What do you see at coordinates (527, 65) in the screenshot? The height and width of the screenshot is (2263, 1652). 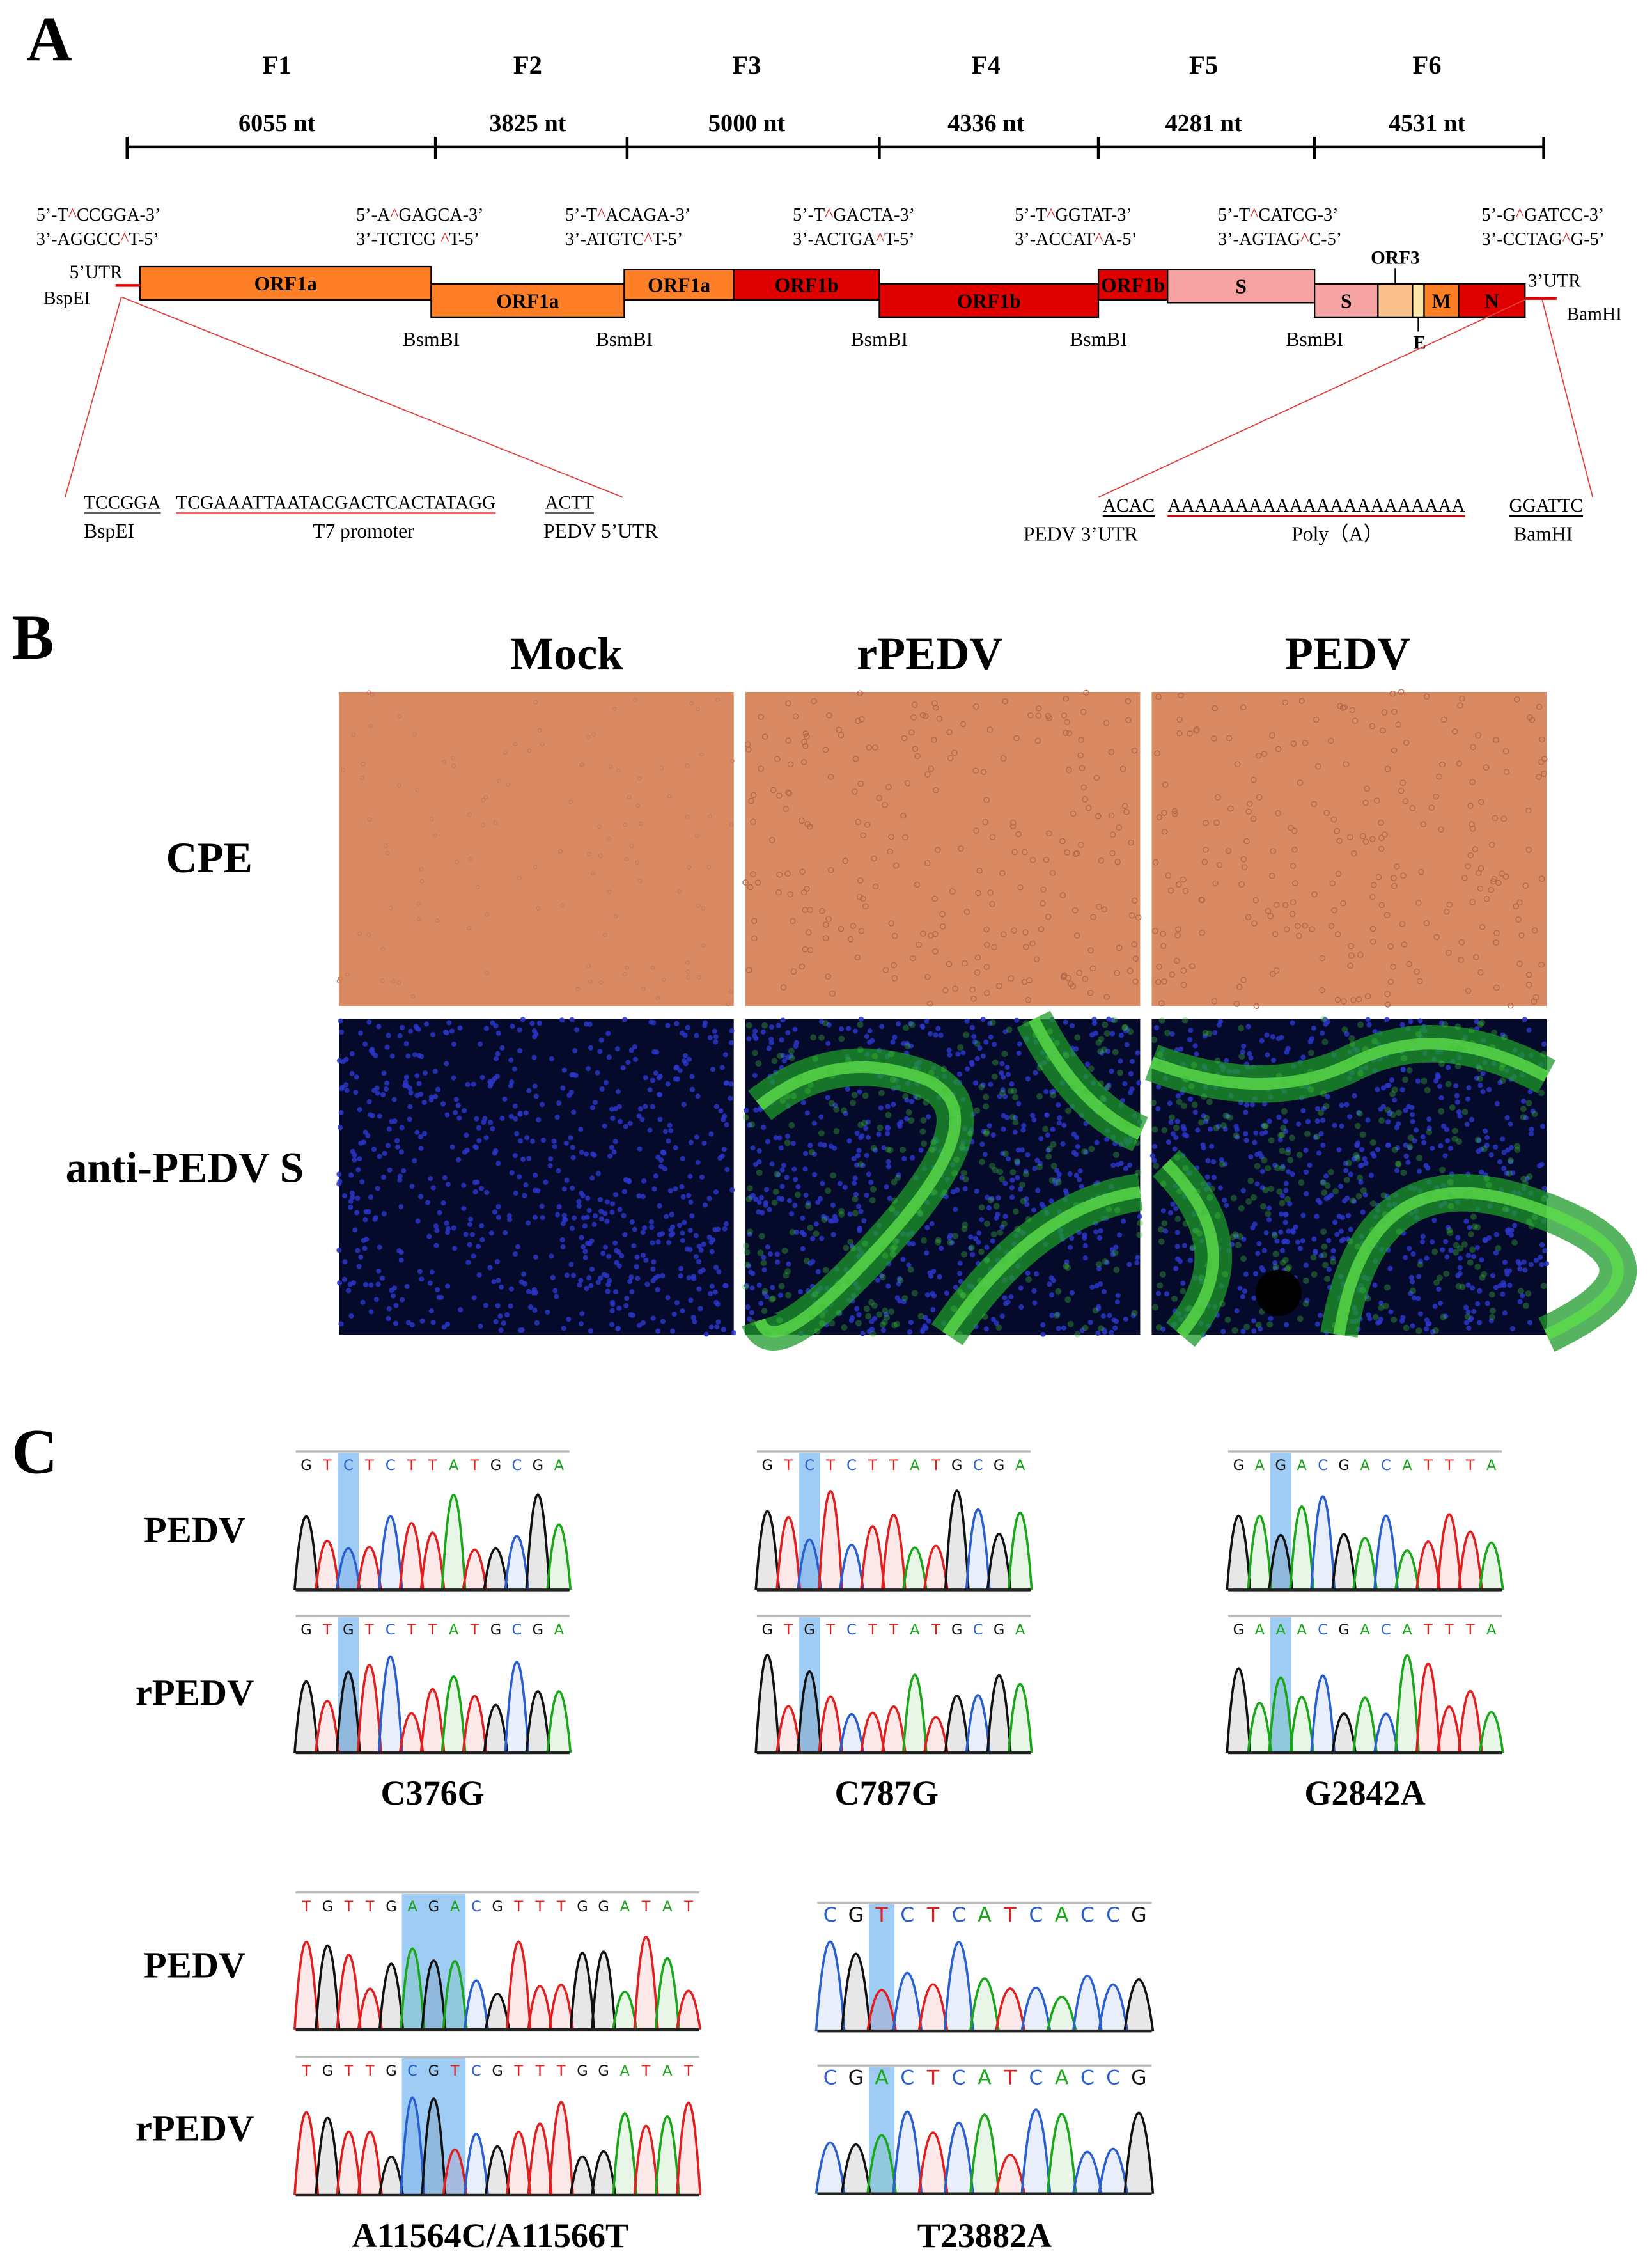 I see `fragment-name: F2` at bounding box center [527, 65].